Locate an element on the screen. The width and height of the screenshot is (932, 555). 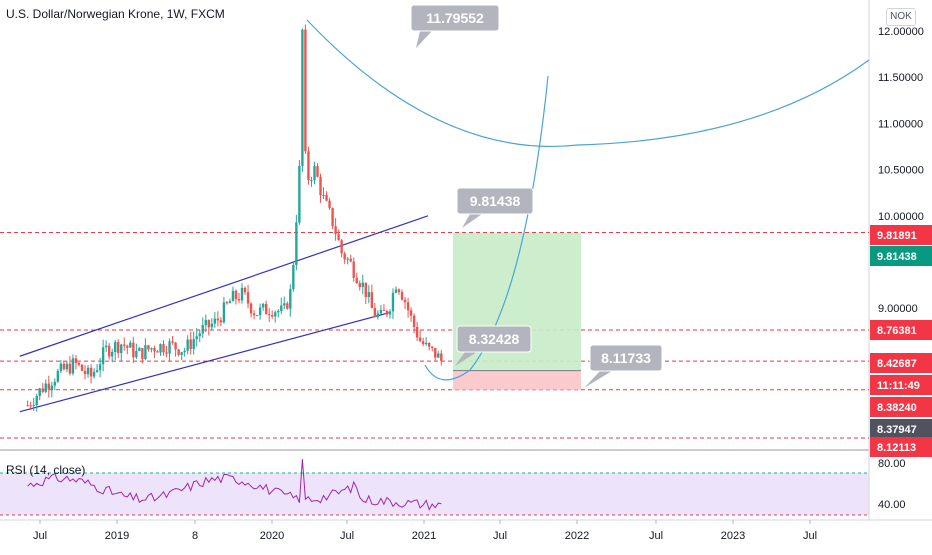
time-axis: Jul 2019 8 2020 Jul 2021 Jul 2022 Jul 2023 Jul is located at coordinates (425, 531).